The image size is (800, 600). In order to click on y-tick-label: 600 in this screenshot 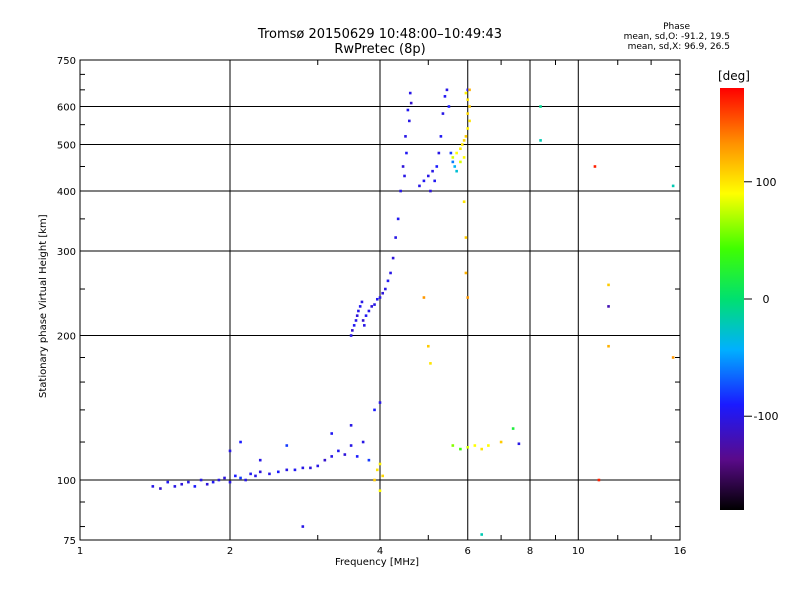, I will do `click(66, 108)`.